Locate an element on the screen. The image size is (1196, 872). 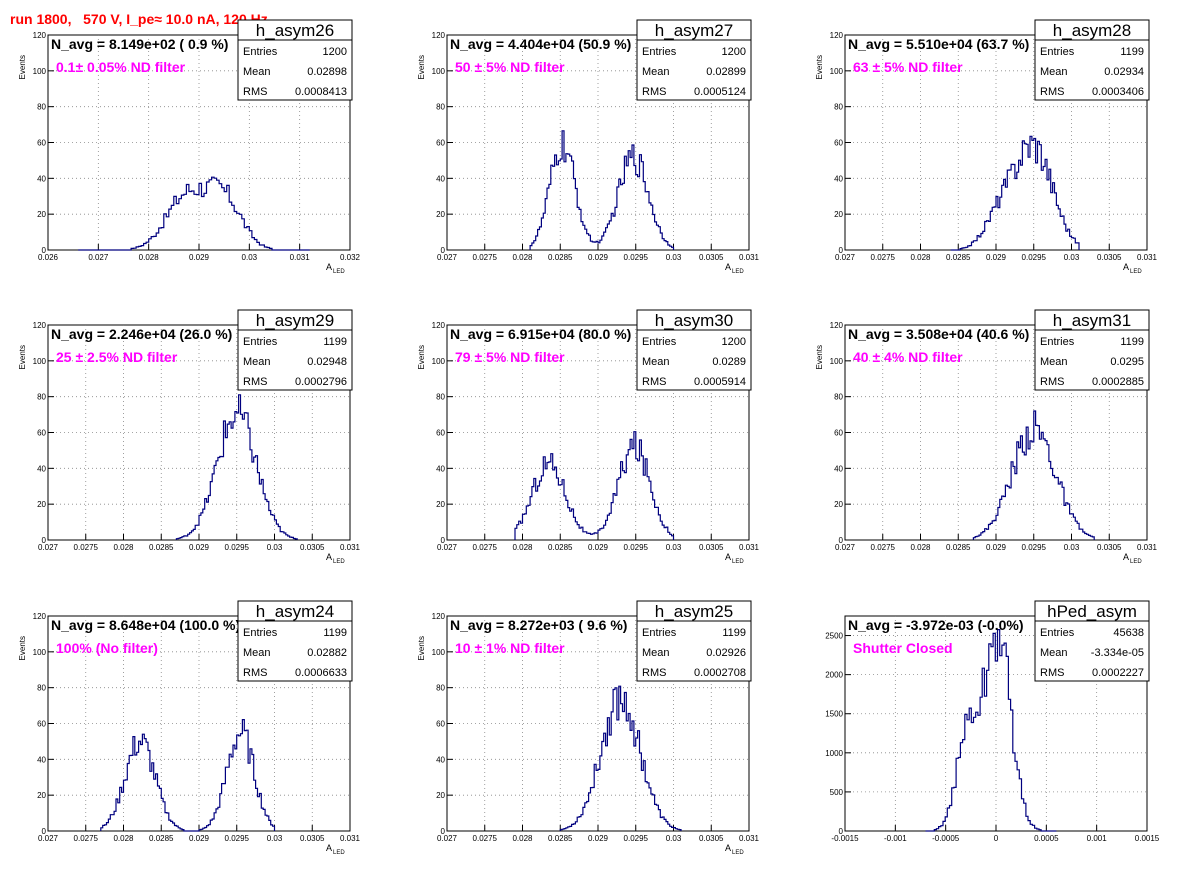
stats-value-rms: 0.0006633 is located at coordinates (321, 673).